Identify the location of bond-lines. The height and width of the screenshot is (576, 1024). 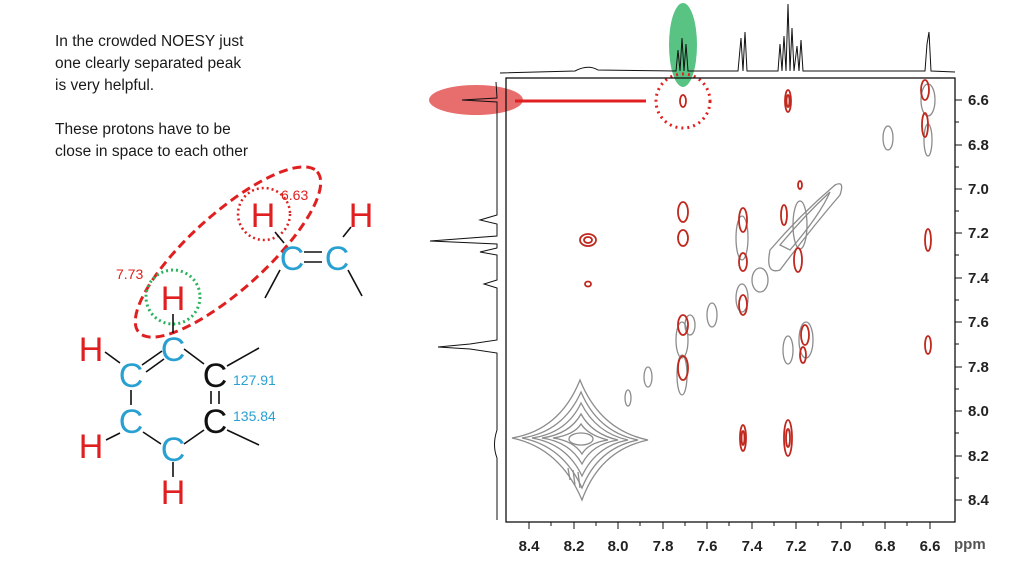
(233, 351).